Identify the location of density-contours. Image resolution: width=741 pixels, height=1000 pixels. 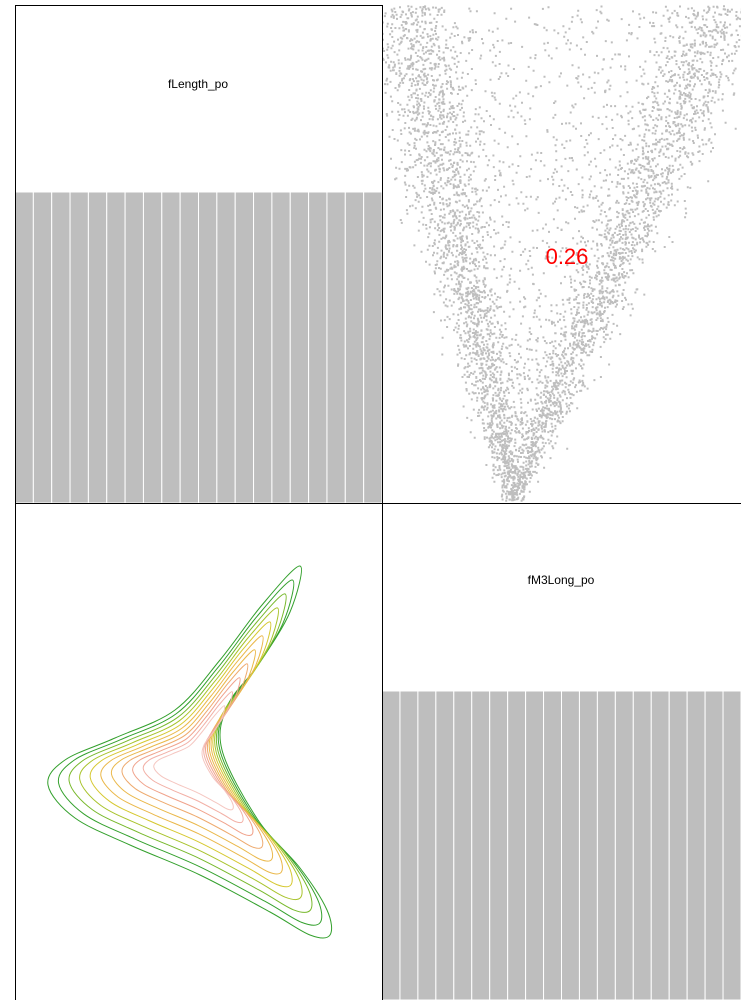
(190, 752).